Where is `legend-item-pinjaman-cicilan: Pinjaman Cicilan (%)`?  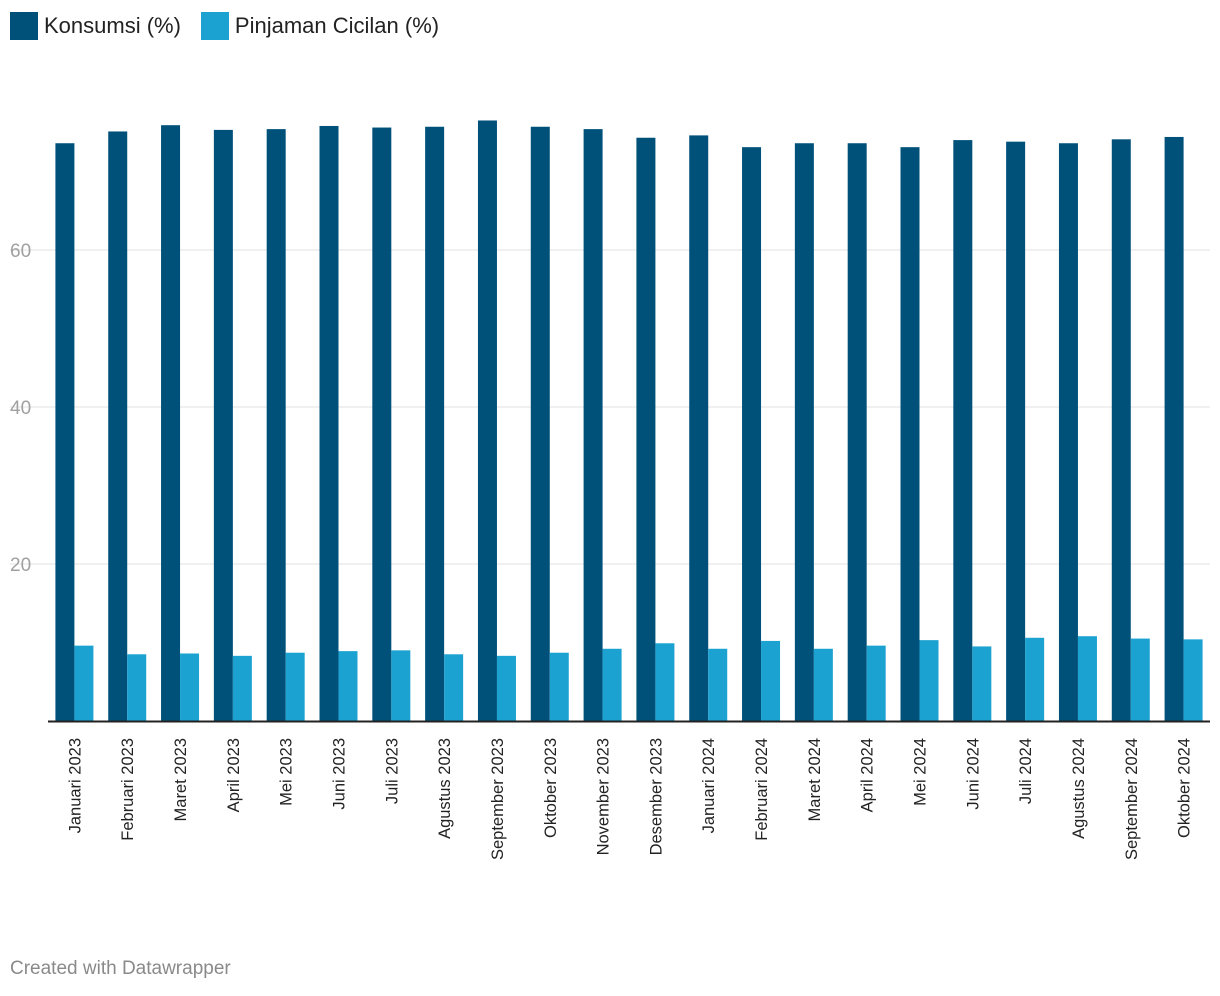 legend-item-pinjaman-cicilan: Pinjaman Cicilan (%) is located at coordinates (320, 26).